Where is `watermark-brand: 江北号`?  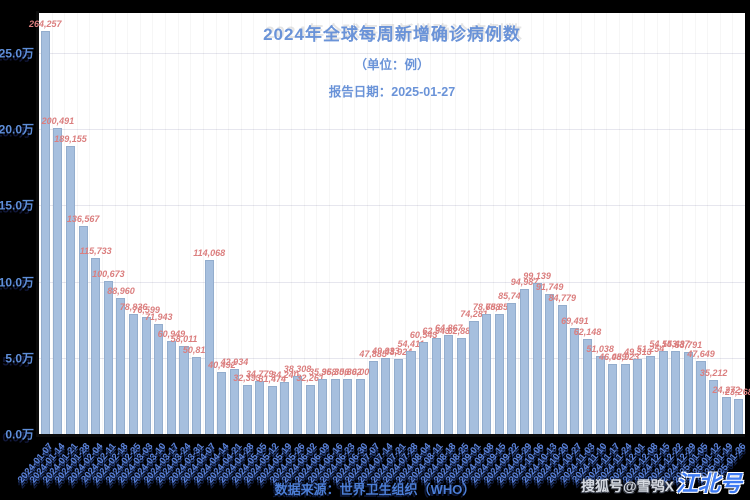 watermark-brand: 江北号 is located at coordinates (708, 483).